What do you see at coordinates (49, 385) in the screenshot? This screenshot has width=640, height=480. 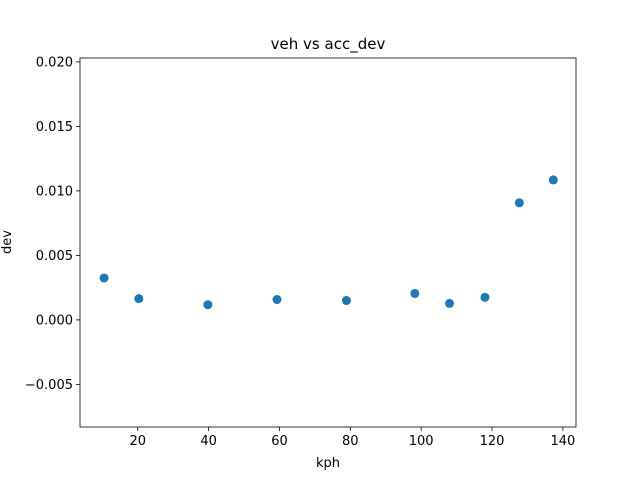 I see `y-tick-label: −0.005` at bounding box center [49, 385].